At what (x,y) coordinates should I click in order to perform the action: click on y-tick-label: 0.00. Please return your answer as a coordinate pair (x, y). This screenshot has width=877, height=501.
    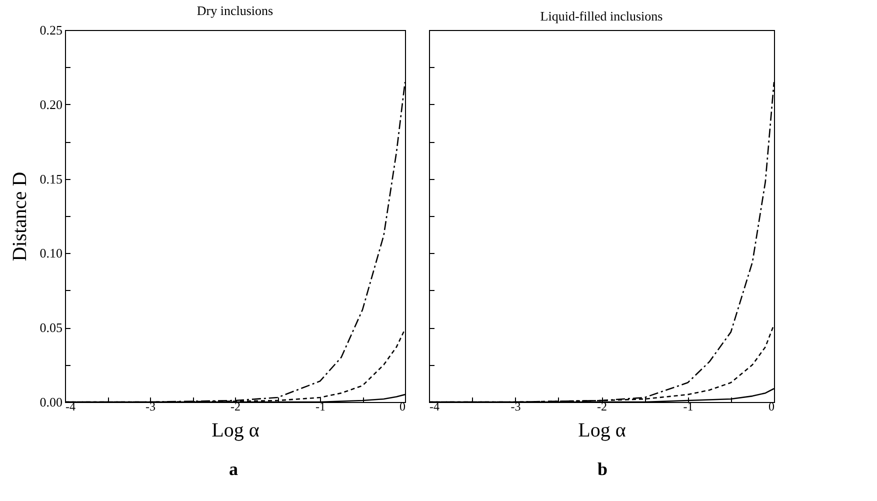
    Looking at the image, I should click on (51, 402).